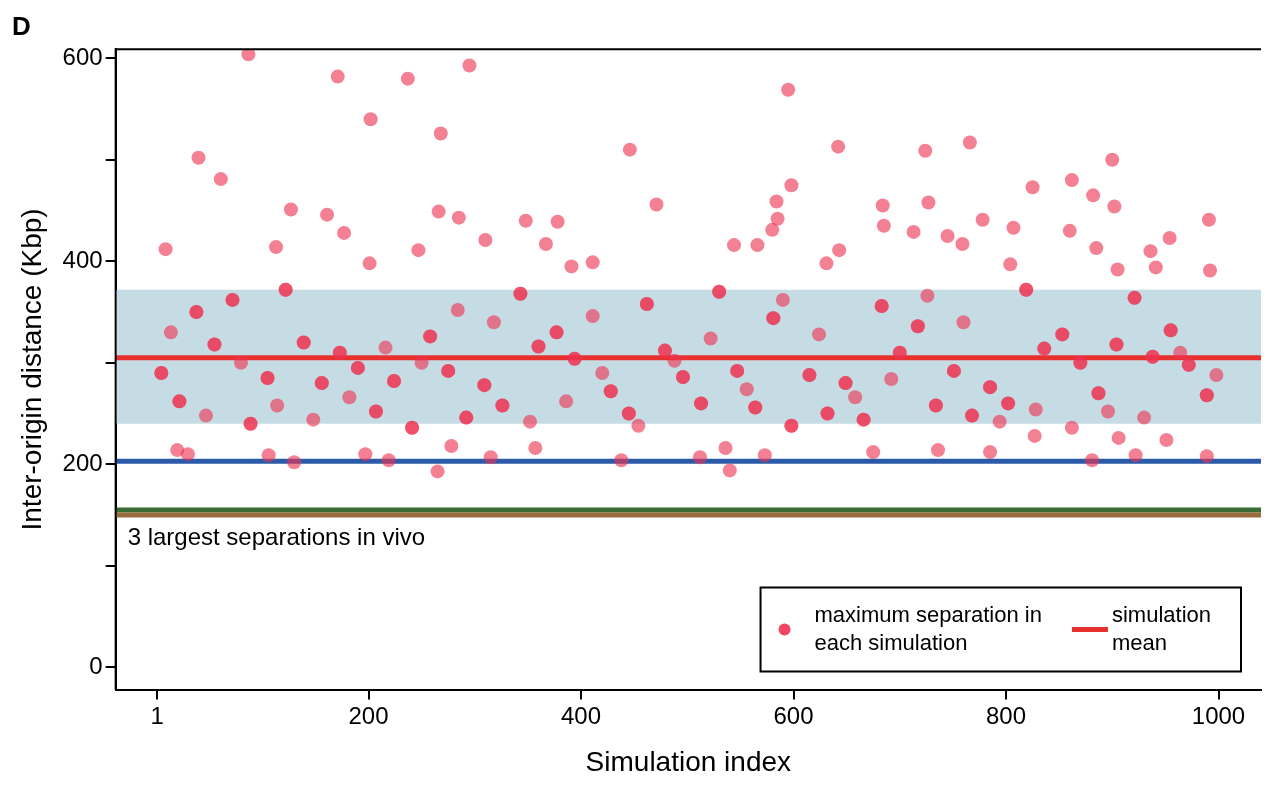 This screenshot has height=798, width=1277. Describe the element at coordinates (276, 537) in the screenshot. I see `annotation: 3 largest separations in vivo` at that location.